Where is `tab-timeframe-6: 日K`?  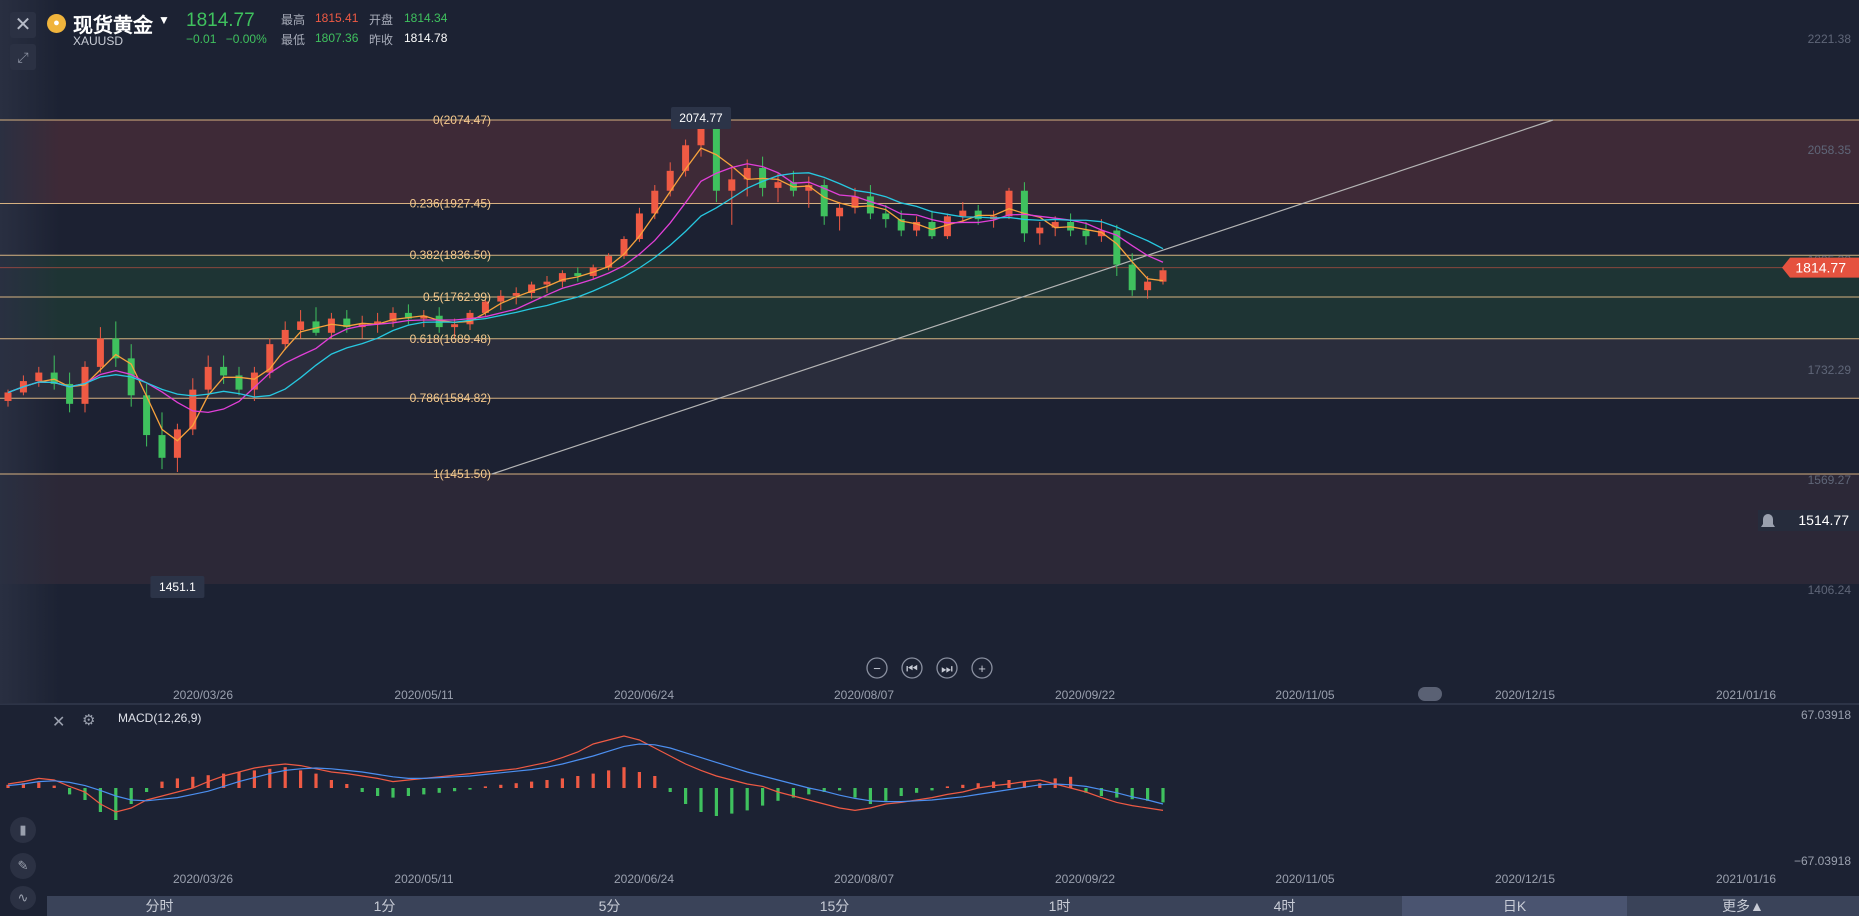 tab-timeframe-6: 日K is located at coordinates (1514, 906).